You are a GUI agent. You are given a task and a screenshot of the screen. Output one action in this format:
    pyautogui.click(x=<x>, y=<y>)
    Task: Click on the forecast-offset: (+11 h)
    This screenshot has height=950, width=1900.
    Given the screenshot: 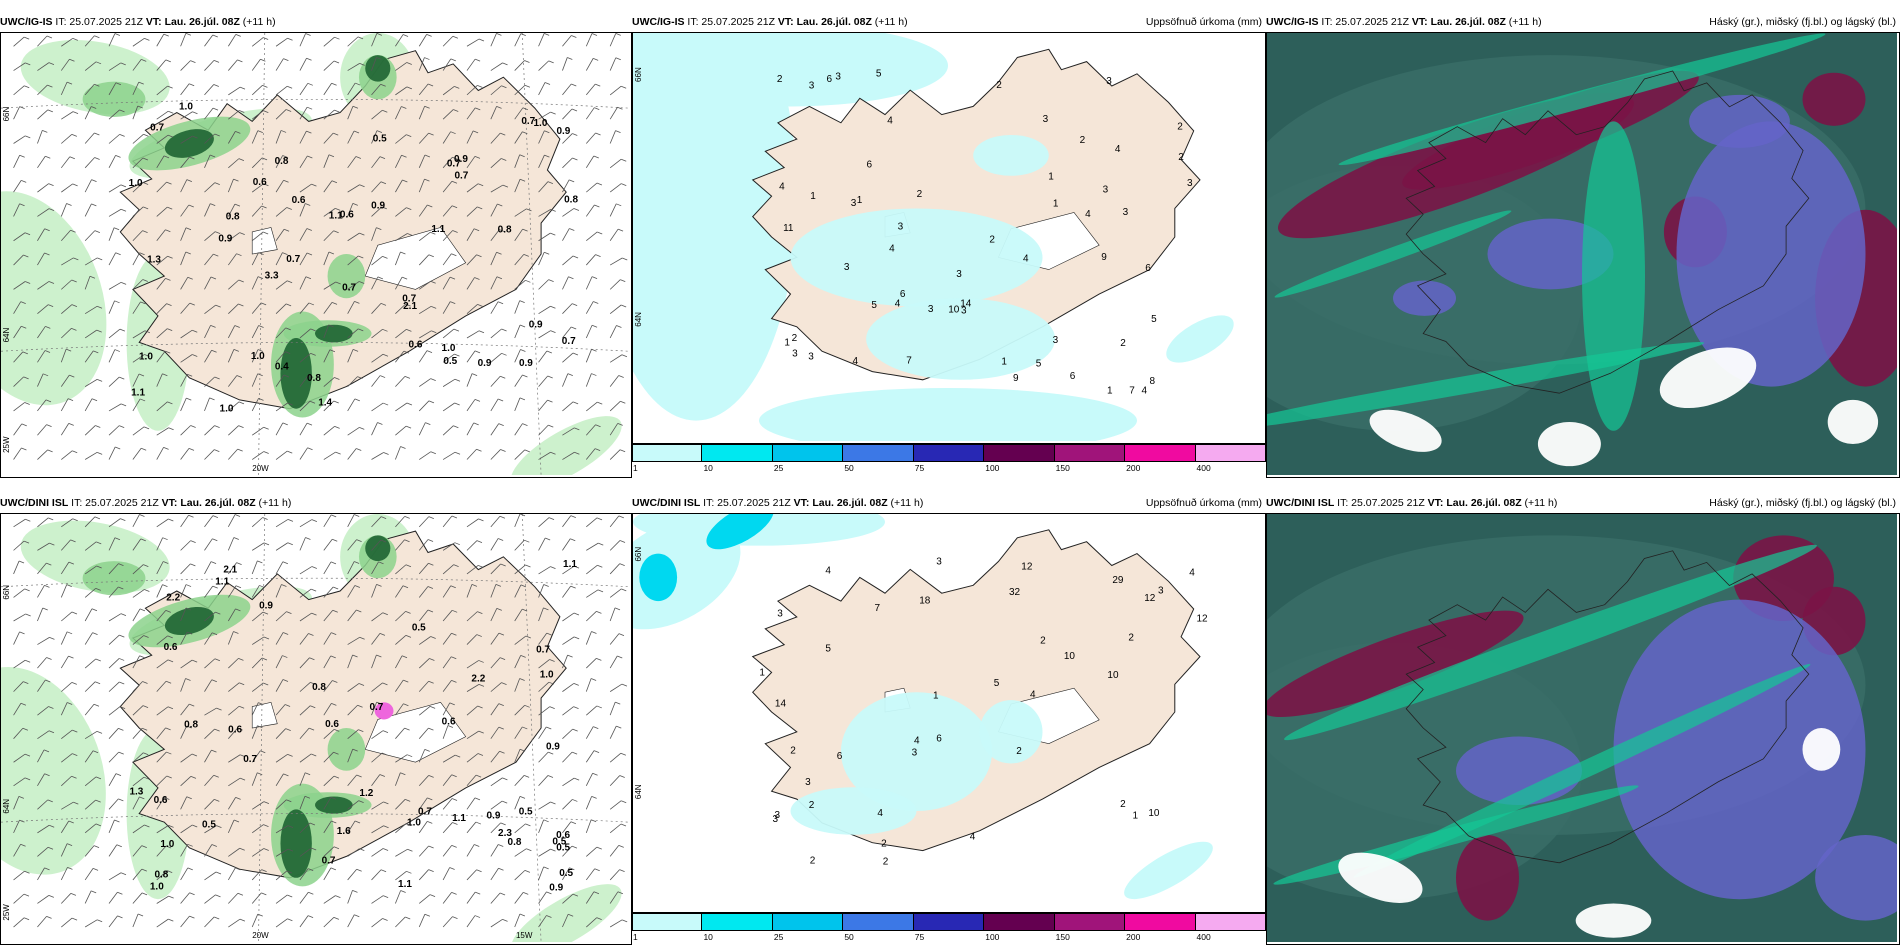 What is the action you would take?
    pyautogui.click(x=259, y=22)
    